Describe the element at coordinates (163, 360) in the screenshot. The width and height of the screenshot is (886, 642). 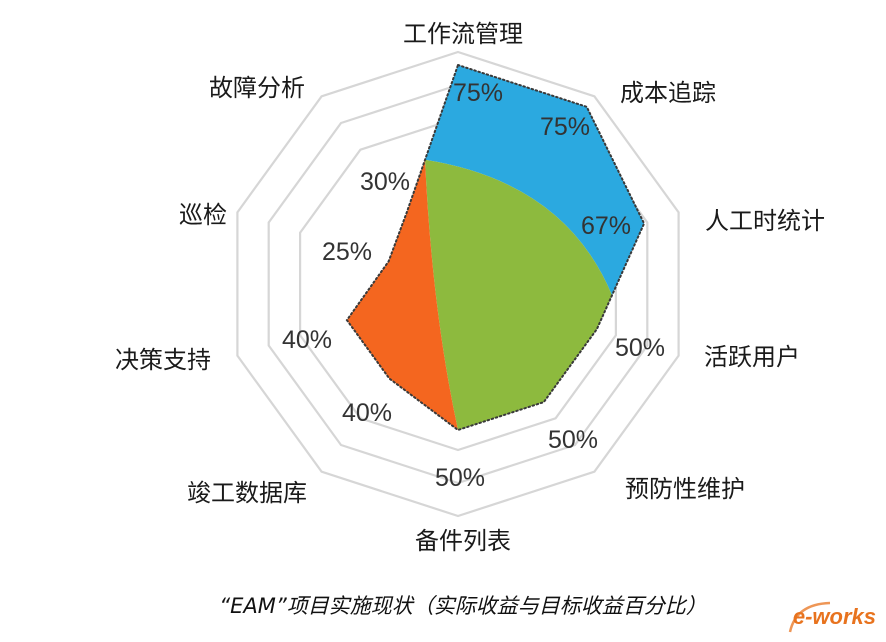
I see `axis-label: 决策支持` at that location.